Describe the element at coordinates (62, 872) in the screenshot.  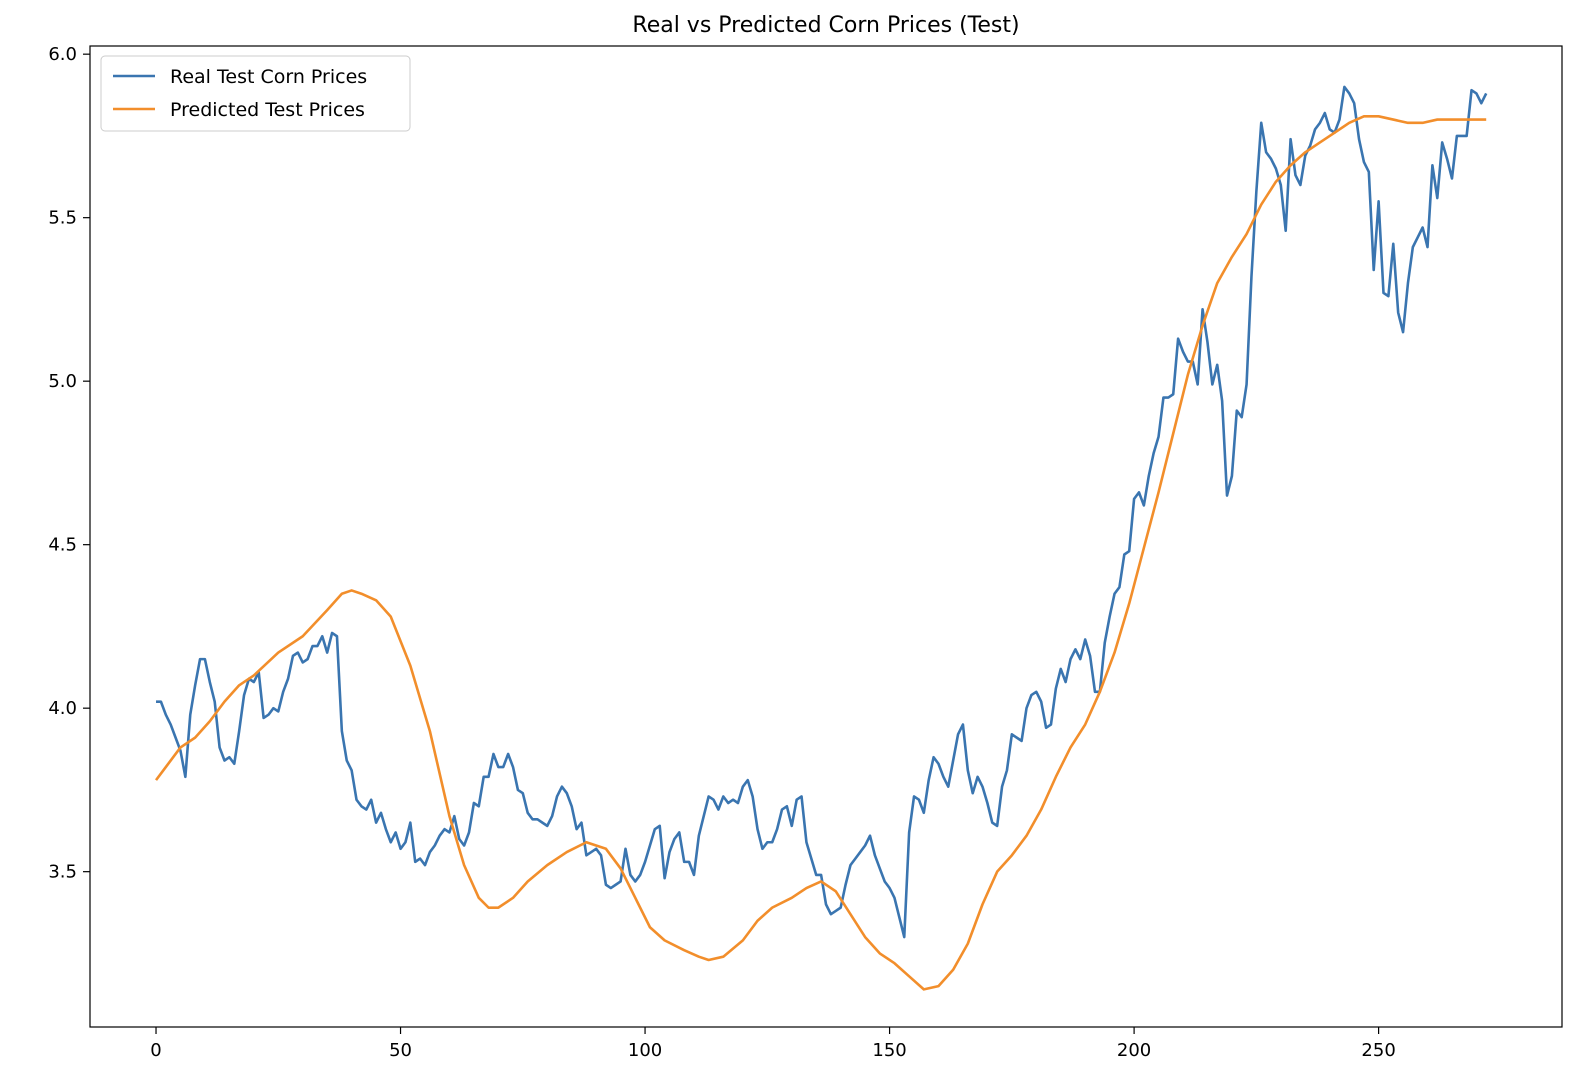
I see `y-tick-label: 3.5` at that location.